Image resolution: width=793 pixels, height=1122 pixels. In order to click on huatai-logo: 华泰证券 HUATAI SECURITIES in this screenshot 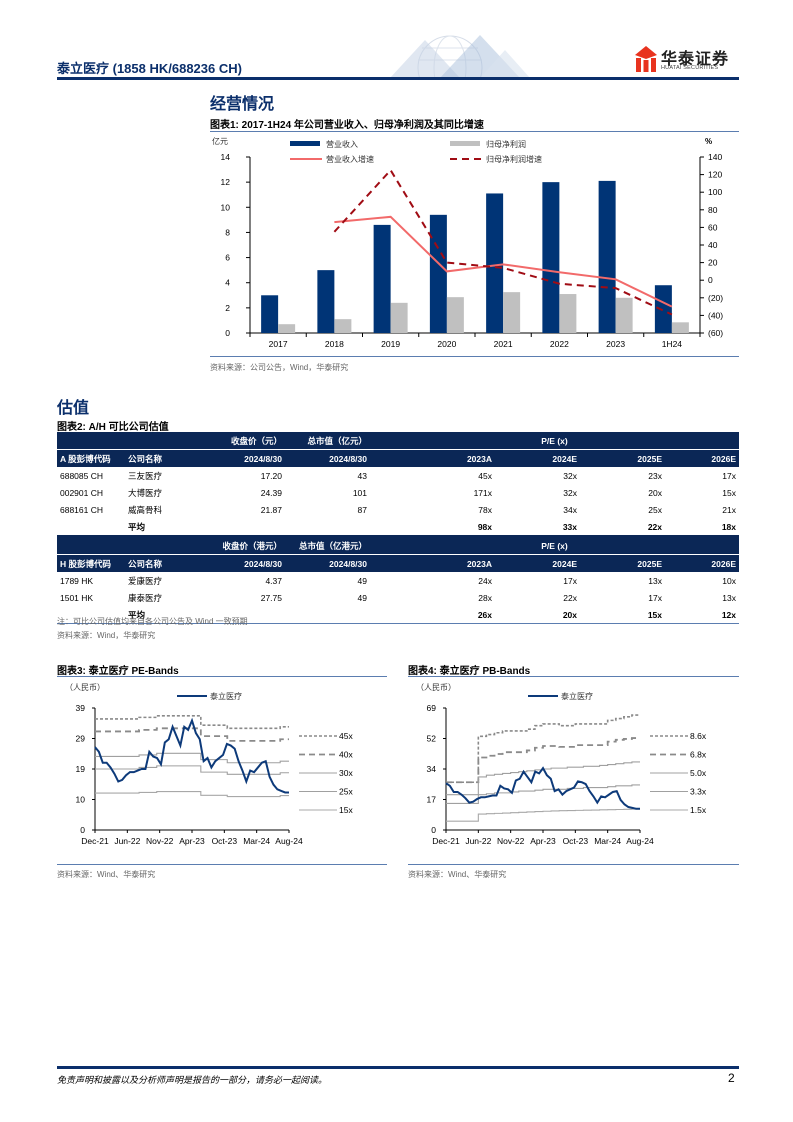, I will do `click(687, 60)`.